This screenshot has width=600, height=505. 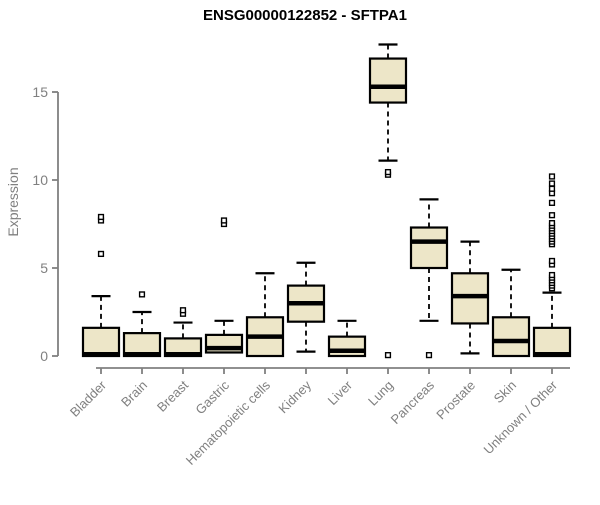 What do you see at coordinates (380, 393) in the screenshot?
I see `x-category-label: Lung` at bounding box center [380, 393].